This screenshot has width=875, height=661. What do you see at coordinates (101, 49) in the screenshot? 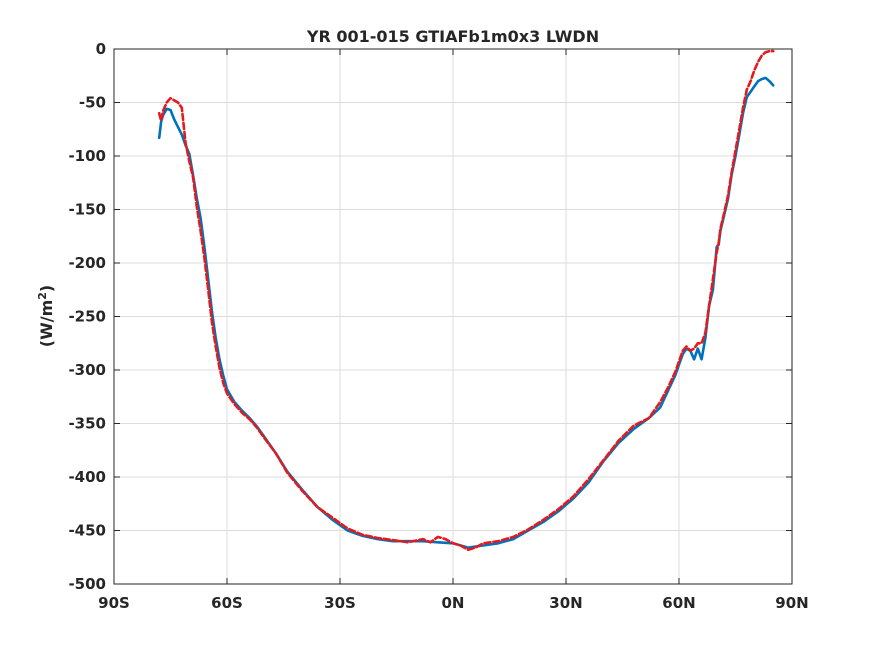
I see `y-tick-label: 0` at bounding box center [101, 49].